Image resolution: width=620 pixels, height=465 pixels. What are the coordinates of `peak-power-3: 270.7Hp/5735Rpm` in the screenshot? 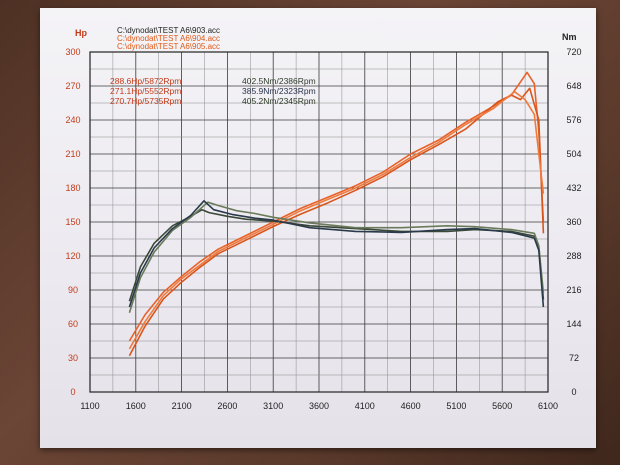 It's located at (145, 101).